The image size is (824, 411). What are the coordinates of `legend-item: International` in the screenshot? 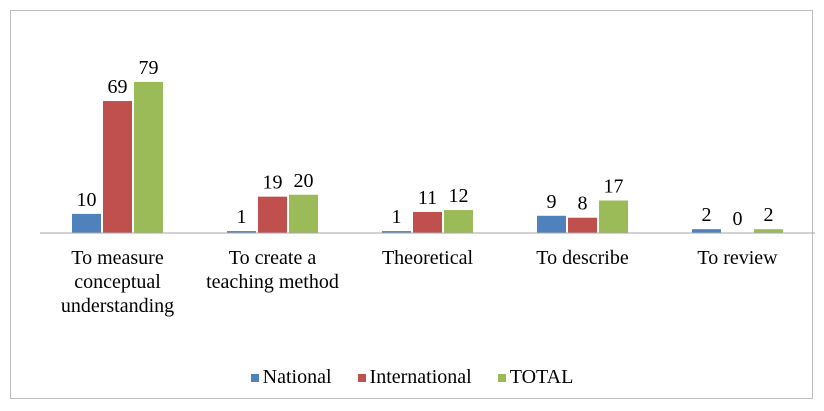 It's located at (414, 377).